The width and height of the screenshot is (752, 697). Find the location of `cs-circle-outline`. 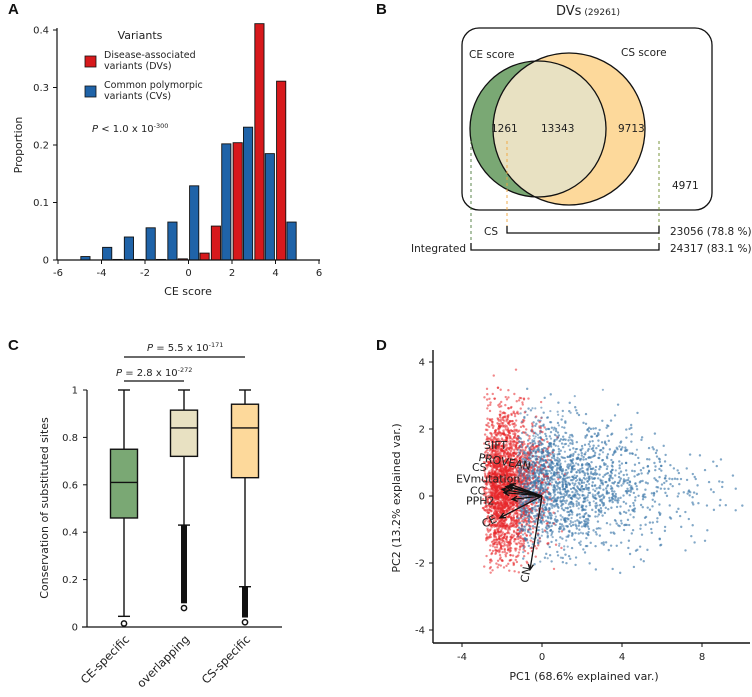

cs-circle-outline is located at coordinates (569, 129).